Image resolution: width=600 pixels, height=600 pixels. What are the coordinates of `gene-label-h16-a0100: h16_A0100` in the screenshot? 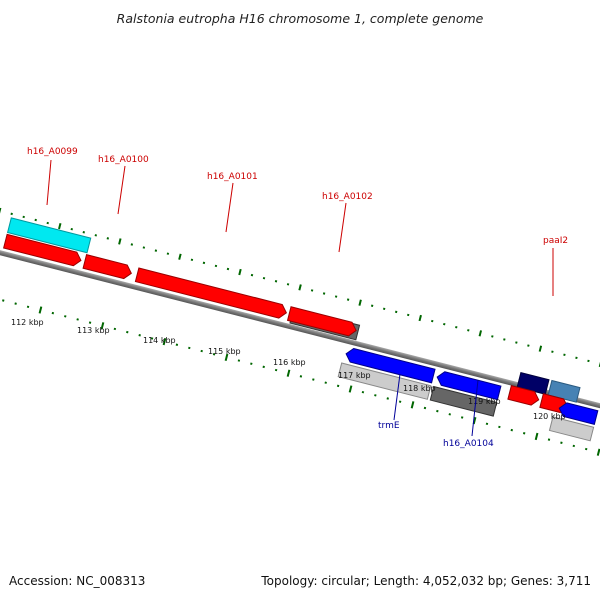 It's located at (123, 160).